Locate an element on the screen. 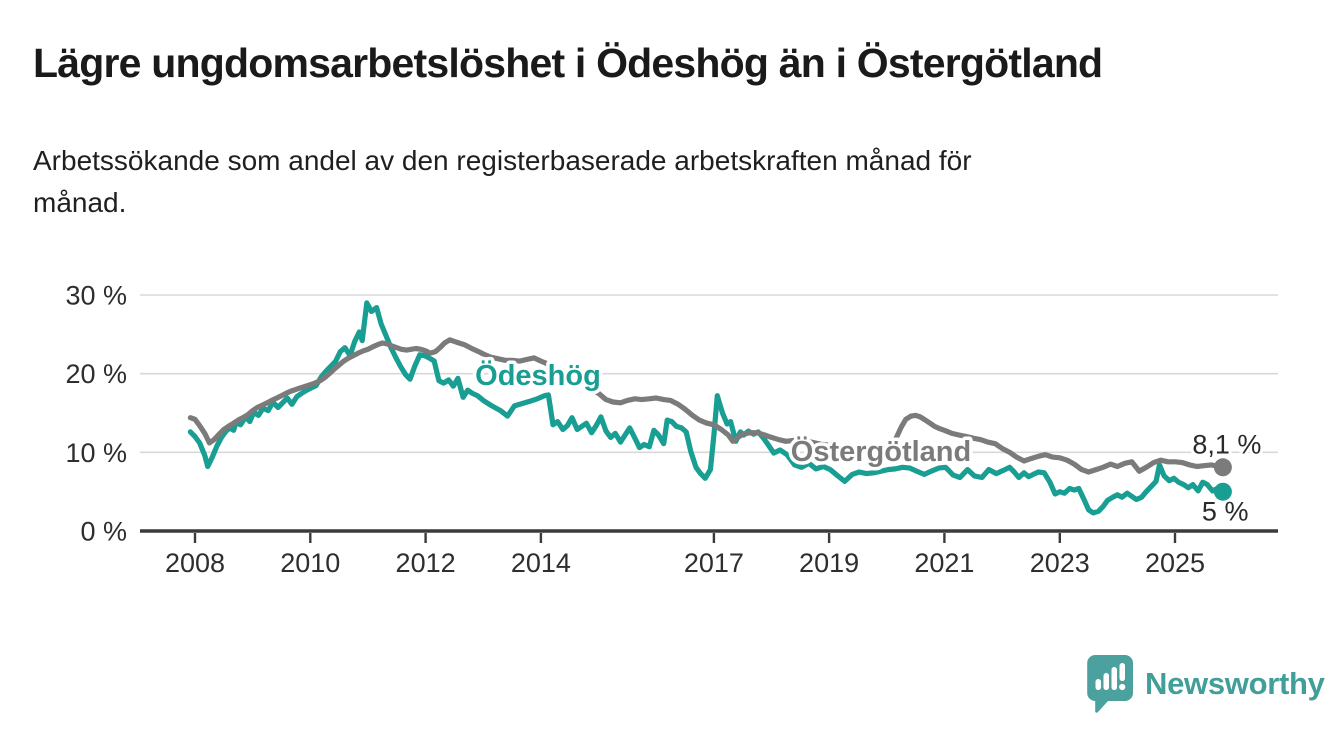 This screenshot has width=1340, height=734. newsworthy-logo-icon is located at coordinates (1110, 684).